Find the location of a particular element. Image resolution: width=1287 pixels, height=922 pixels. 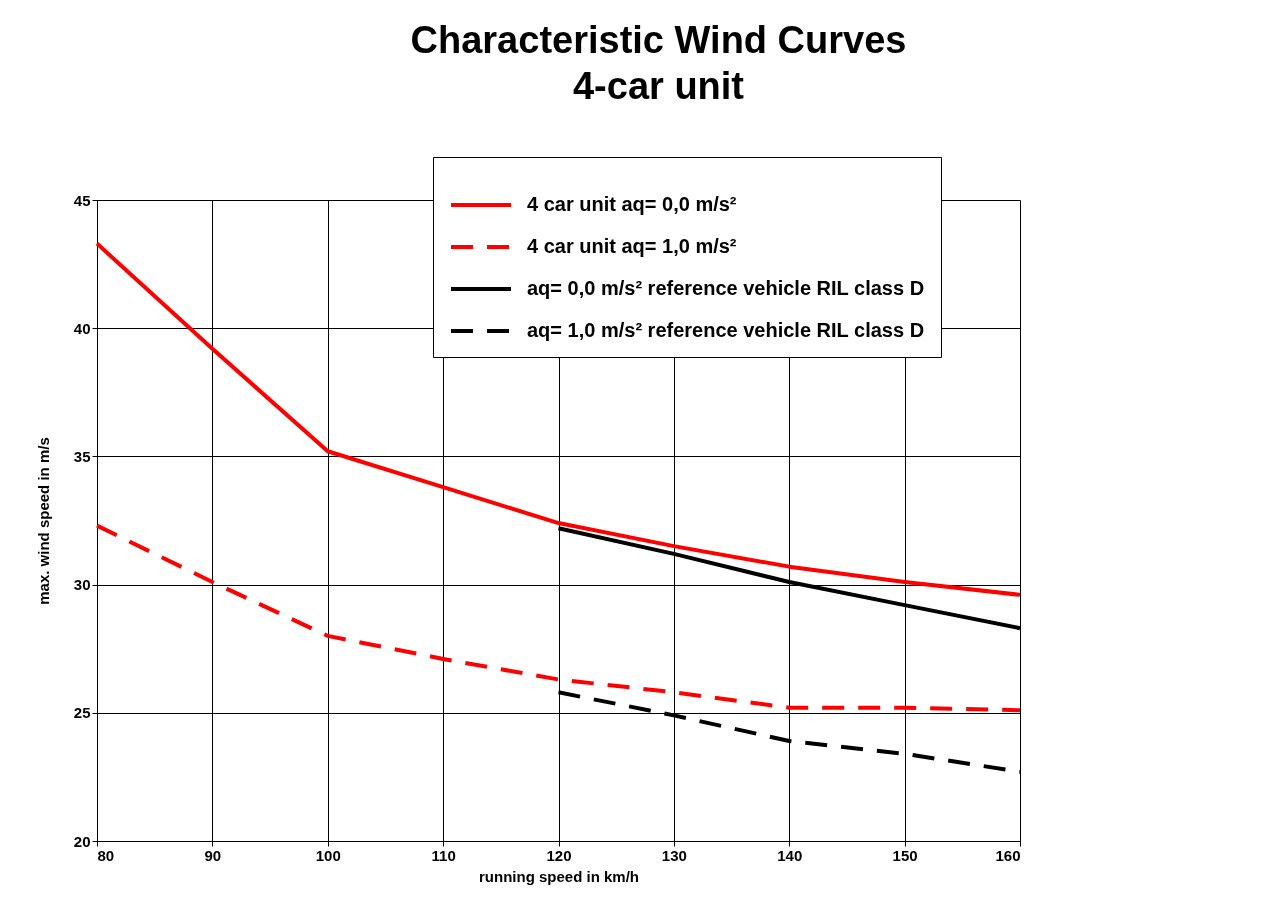

x-tick-label: 160 is located at coordinates (1008, 855).